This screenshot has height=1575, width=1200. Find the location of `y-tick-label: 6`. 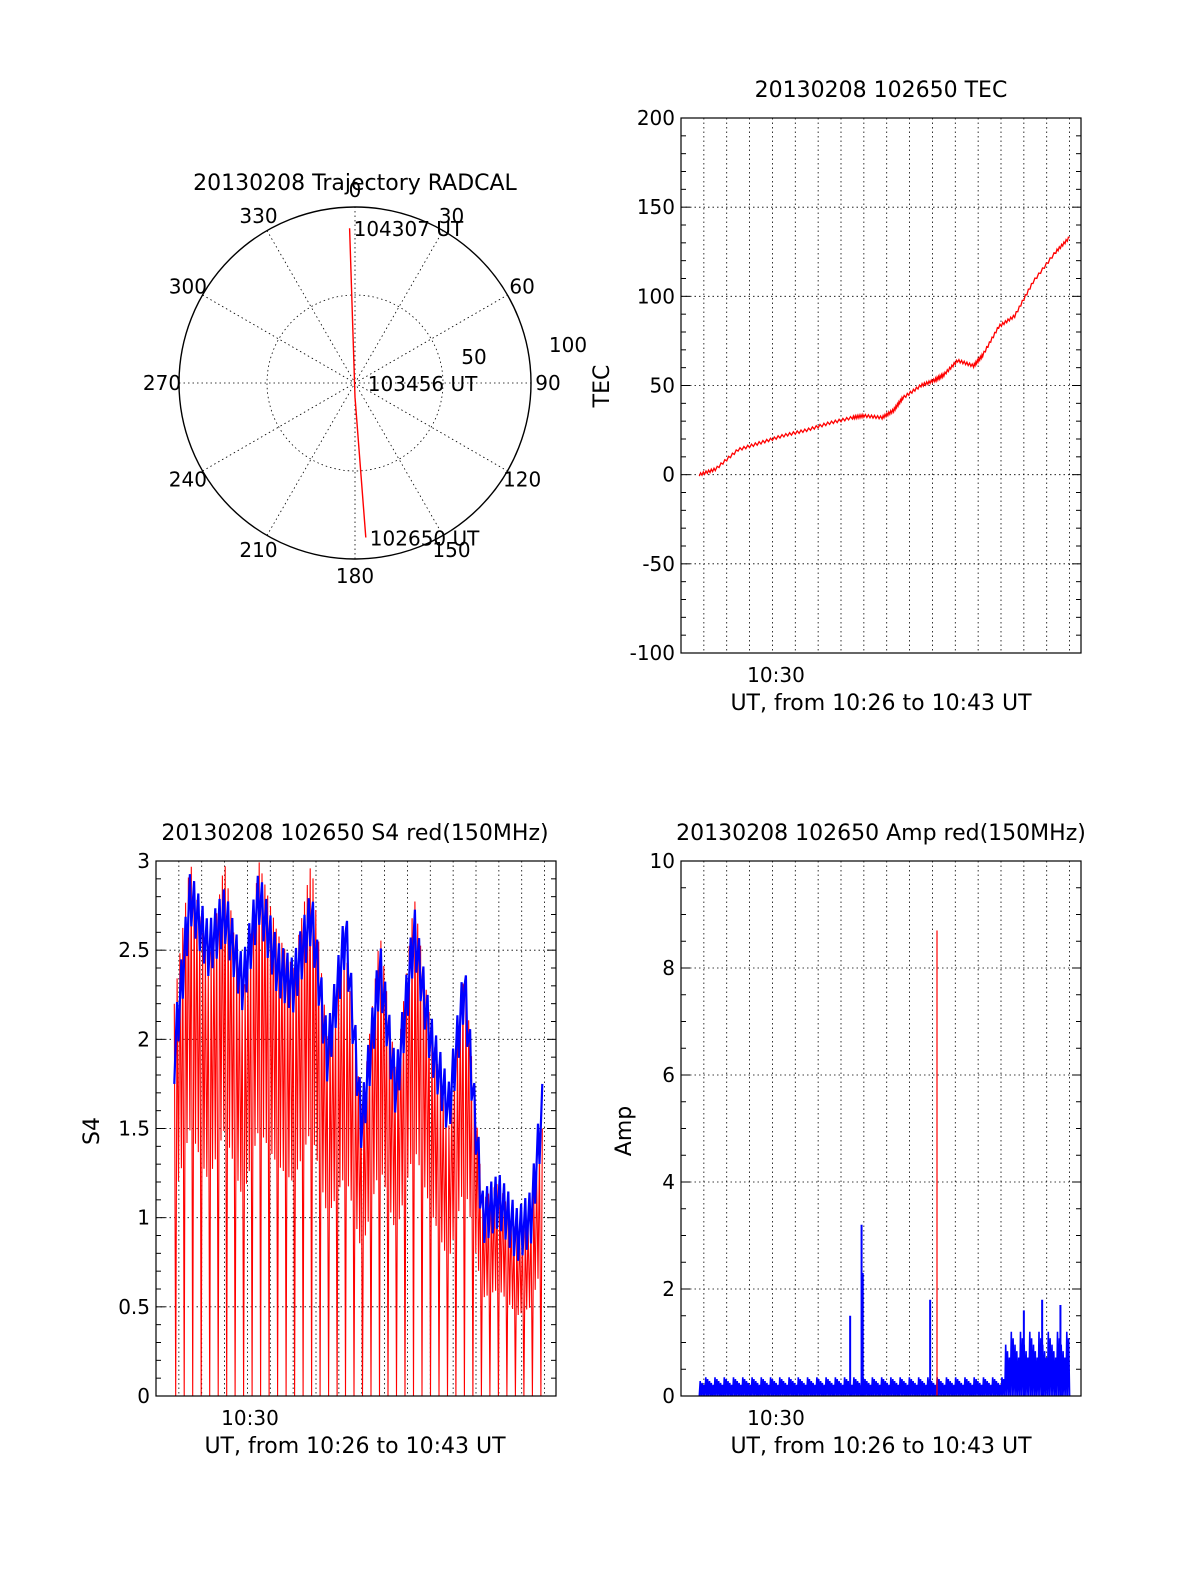

y-tick-label: 6 is located at coordinates (668, 1075).